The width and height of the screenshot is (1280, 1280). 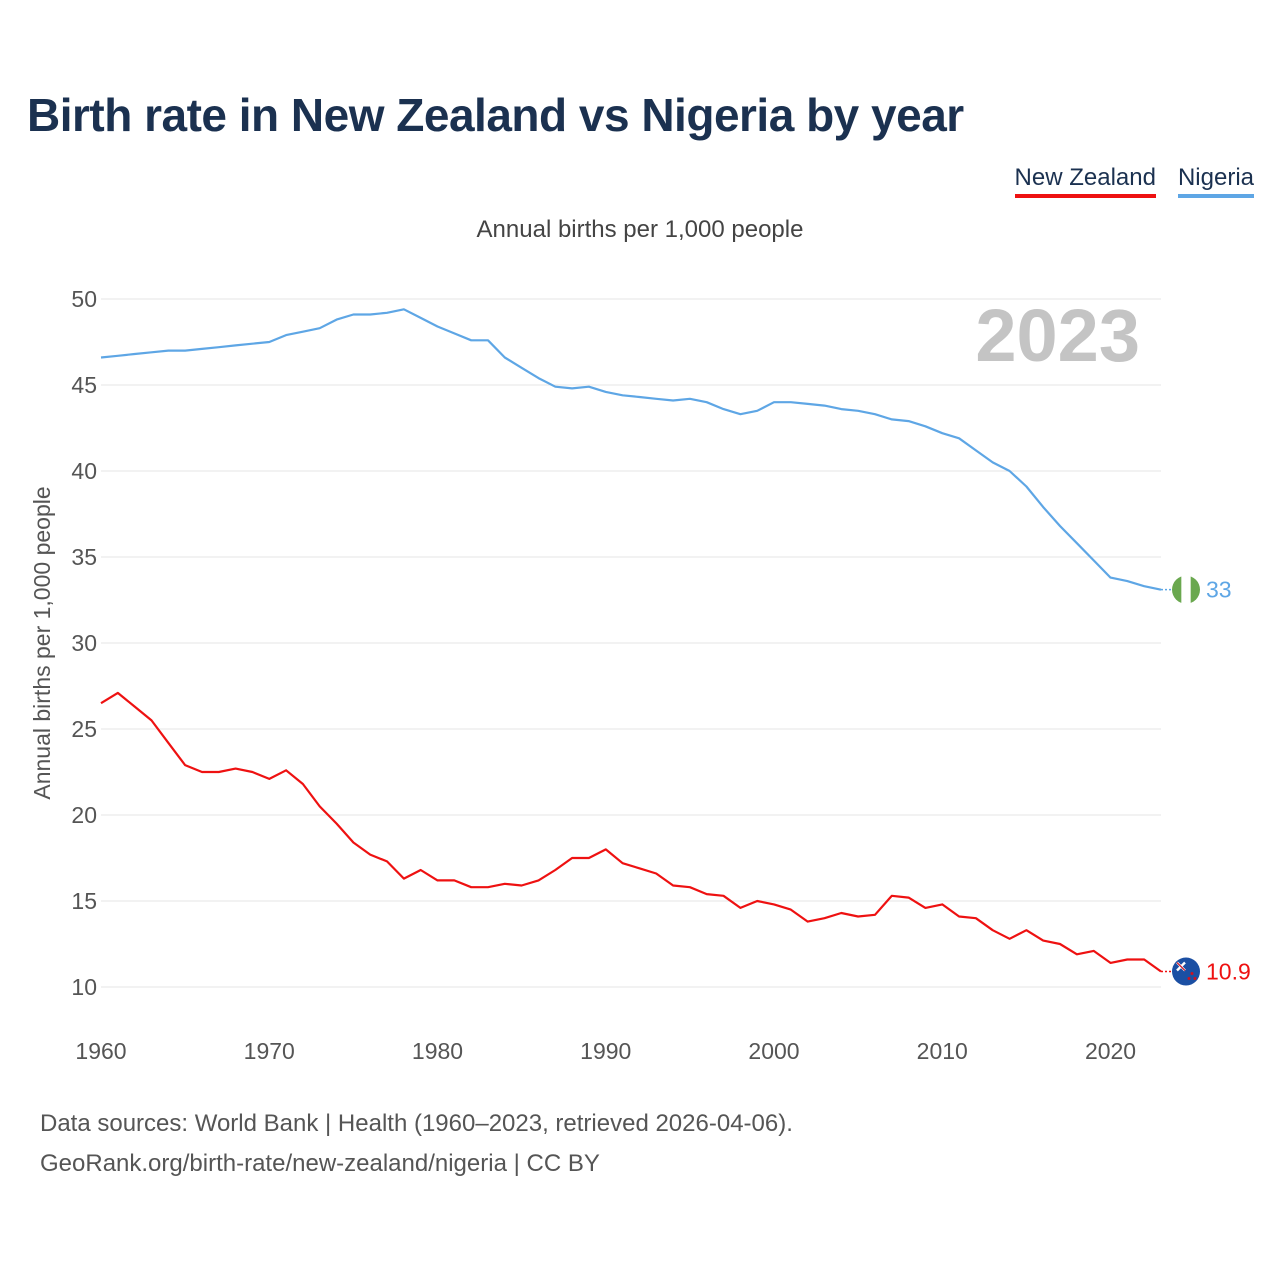 What do you see at coordinates (1057, 335) in the screenshot?
I see `year-watermark: 2023` at bounding box center [1057, 335].